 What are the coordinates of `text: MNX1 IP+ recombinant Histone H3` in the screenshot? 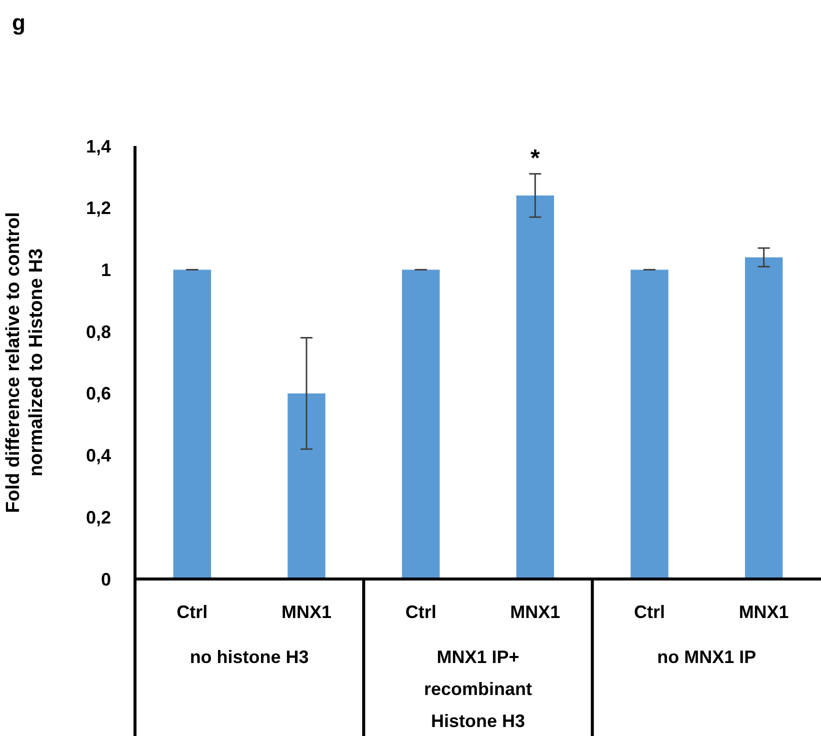 It's located at (478, 689).